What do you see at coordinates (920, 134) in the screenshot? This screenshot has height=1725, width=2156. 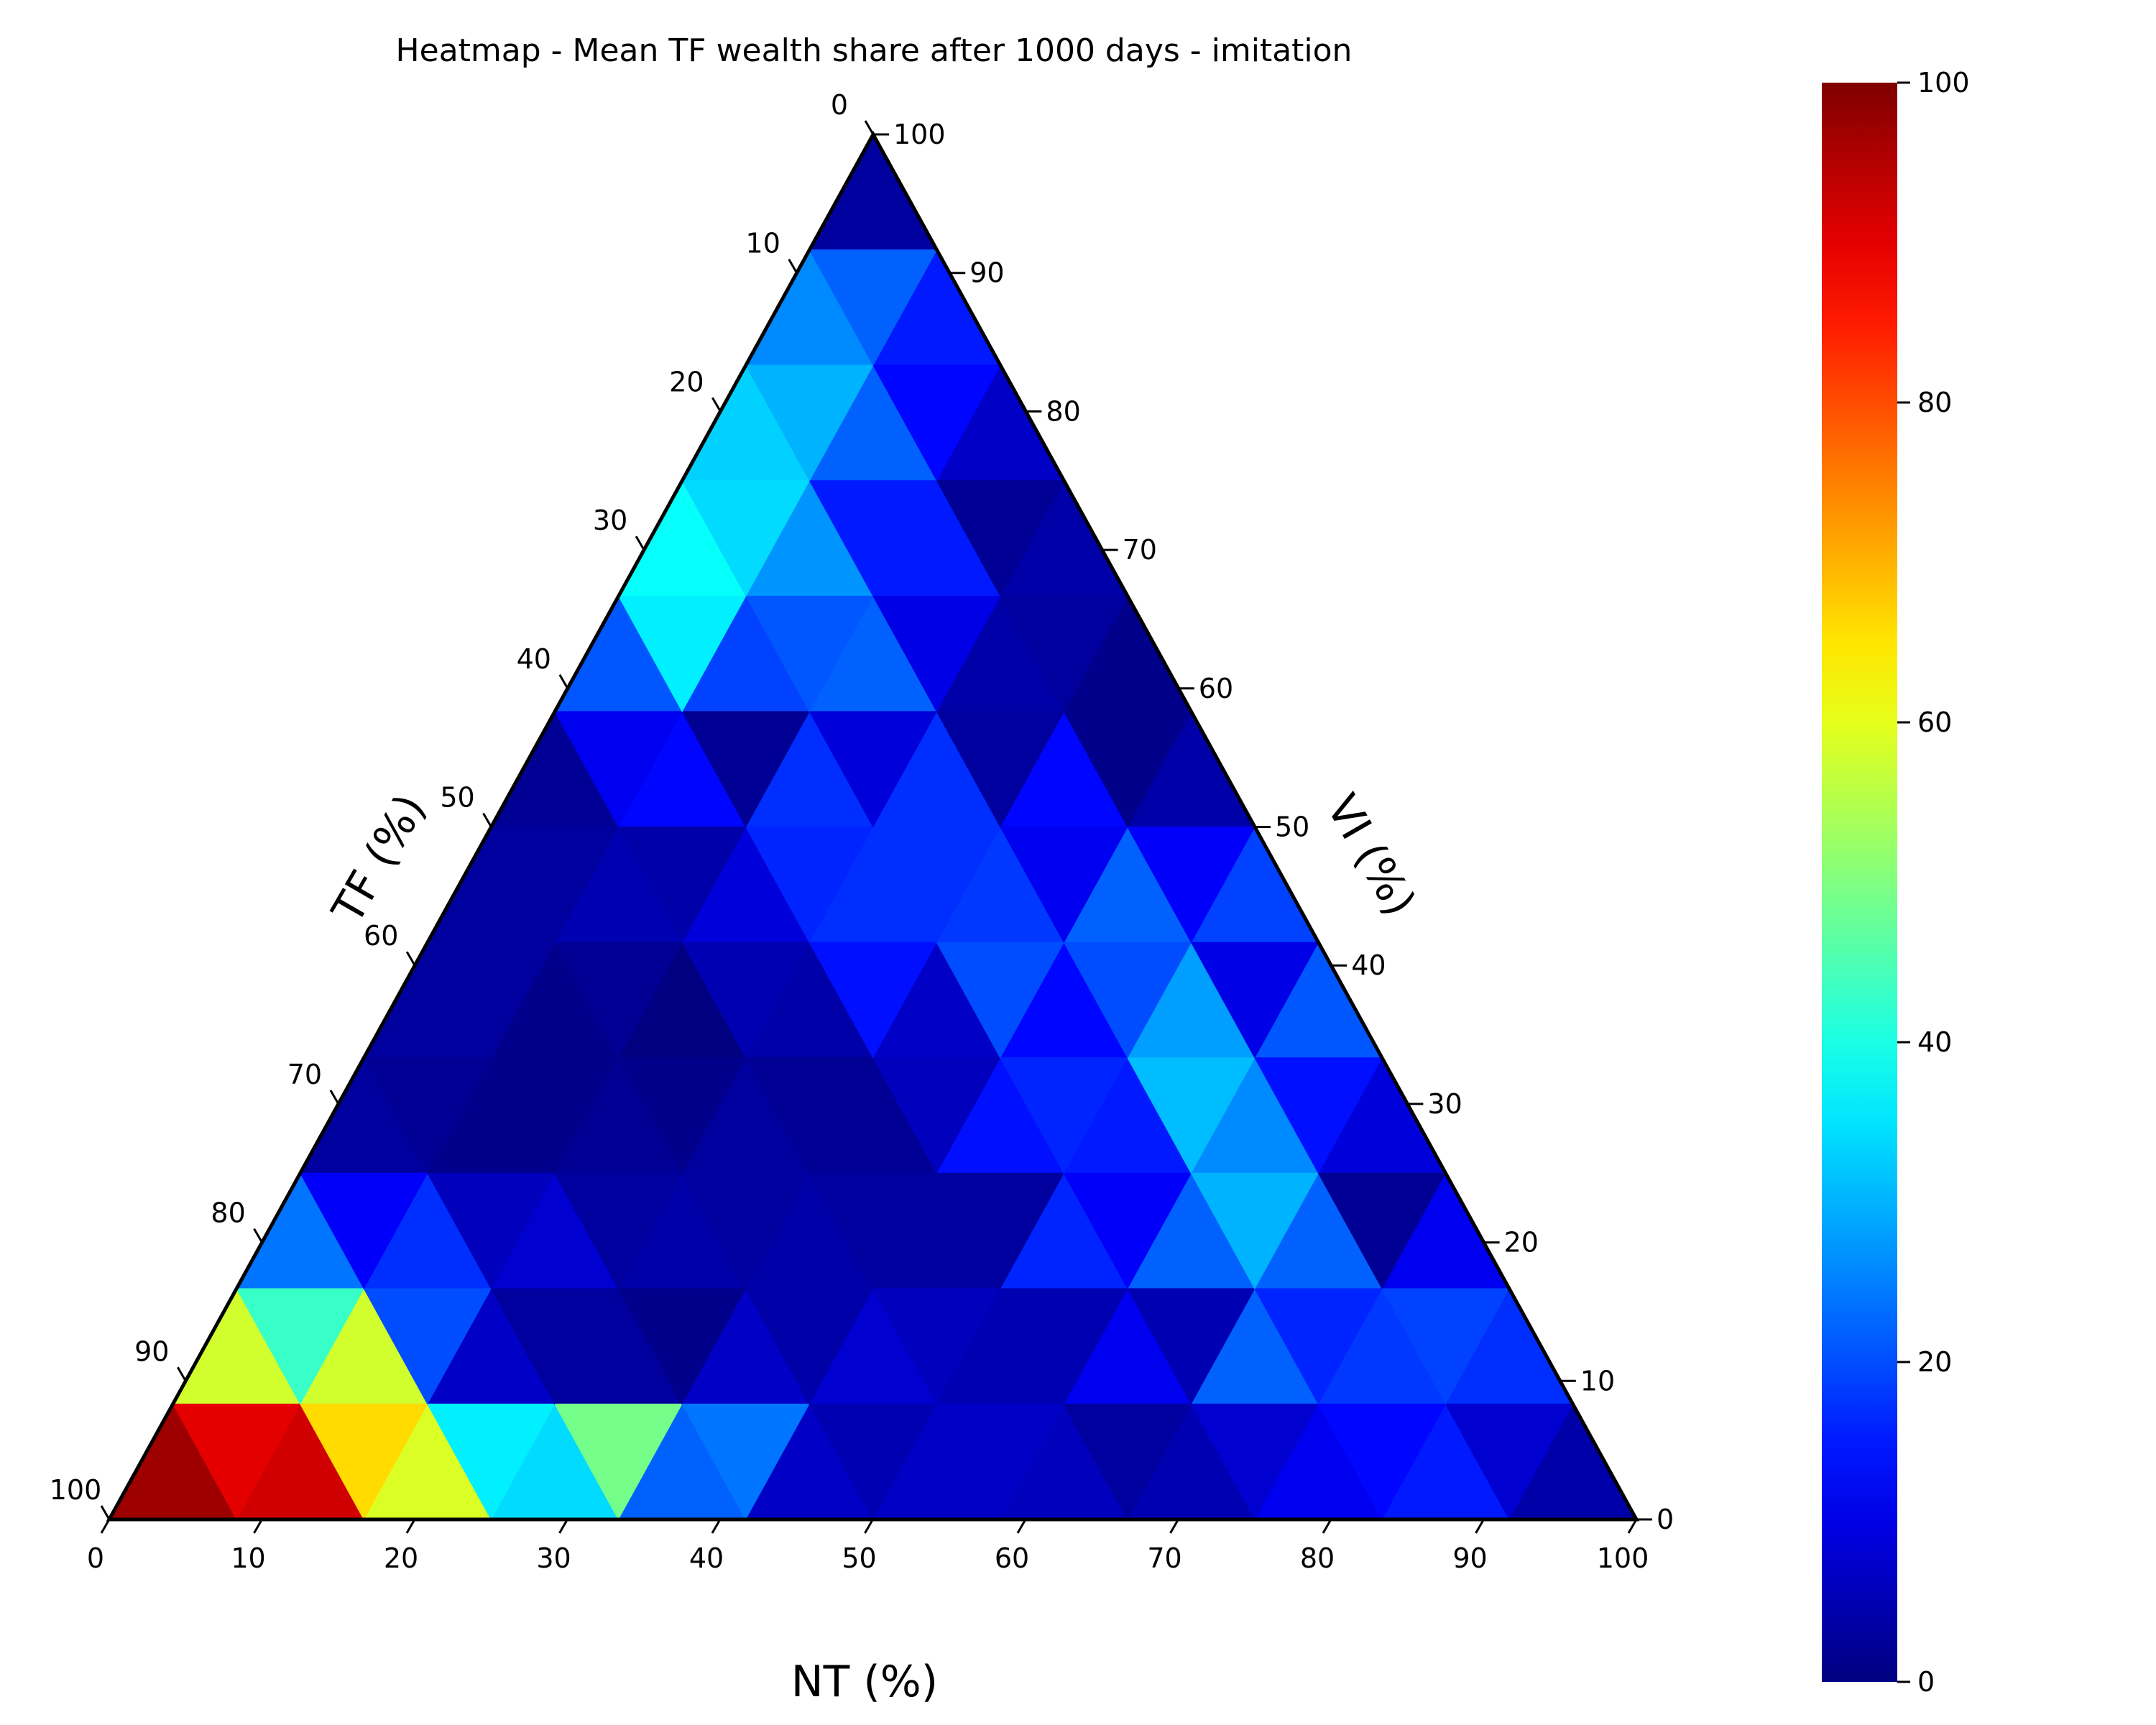 I see `vi-tick-label: 100` at bounding box center [920, 134].